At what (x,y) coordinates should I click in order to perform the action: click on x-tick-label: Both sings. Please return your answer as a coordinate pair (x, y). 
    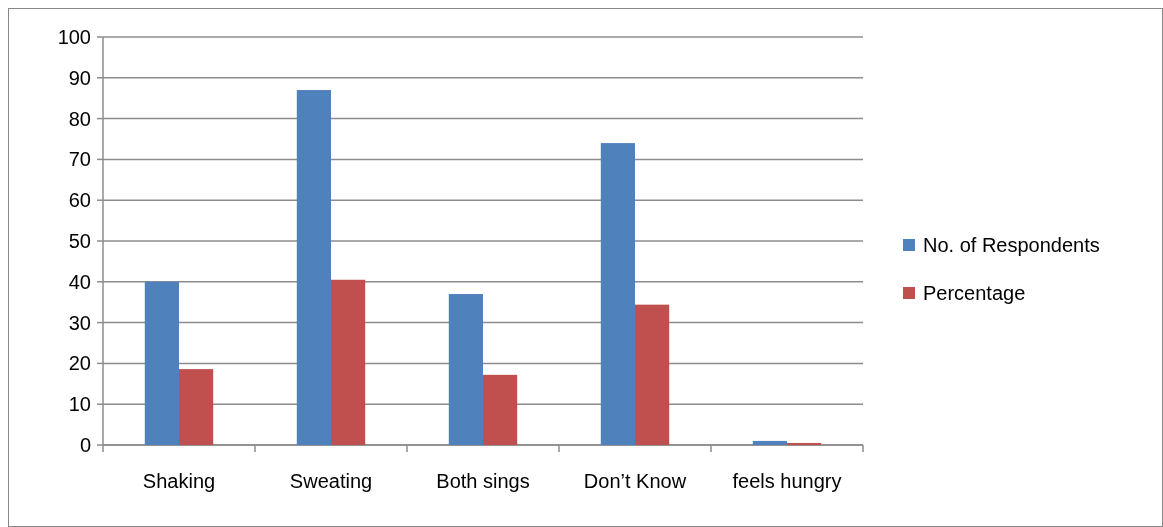
    Looking at the image, I should click on (483, 481).